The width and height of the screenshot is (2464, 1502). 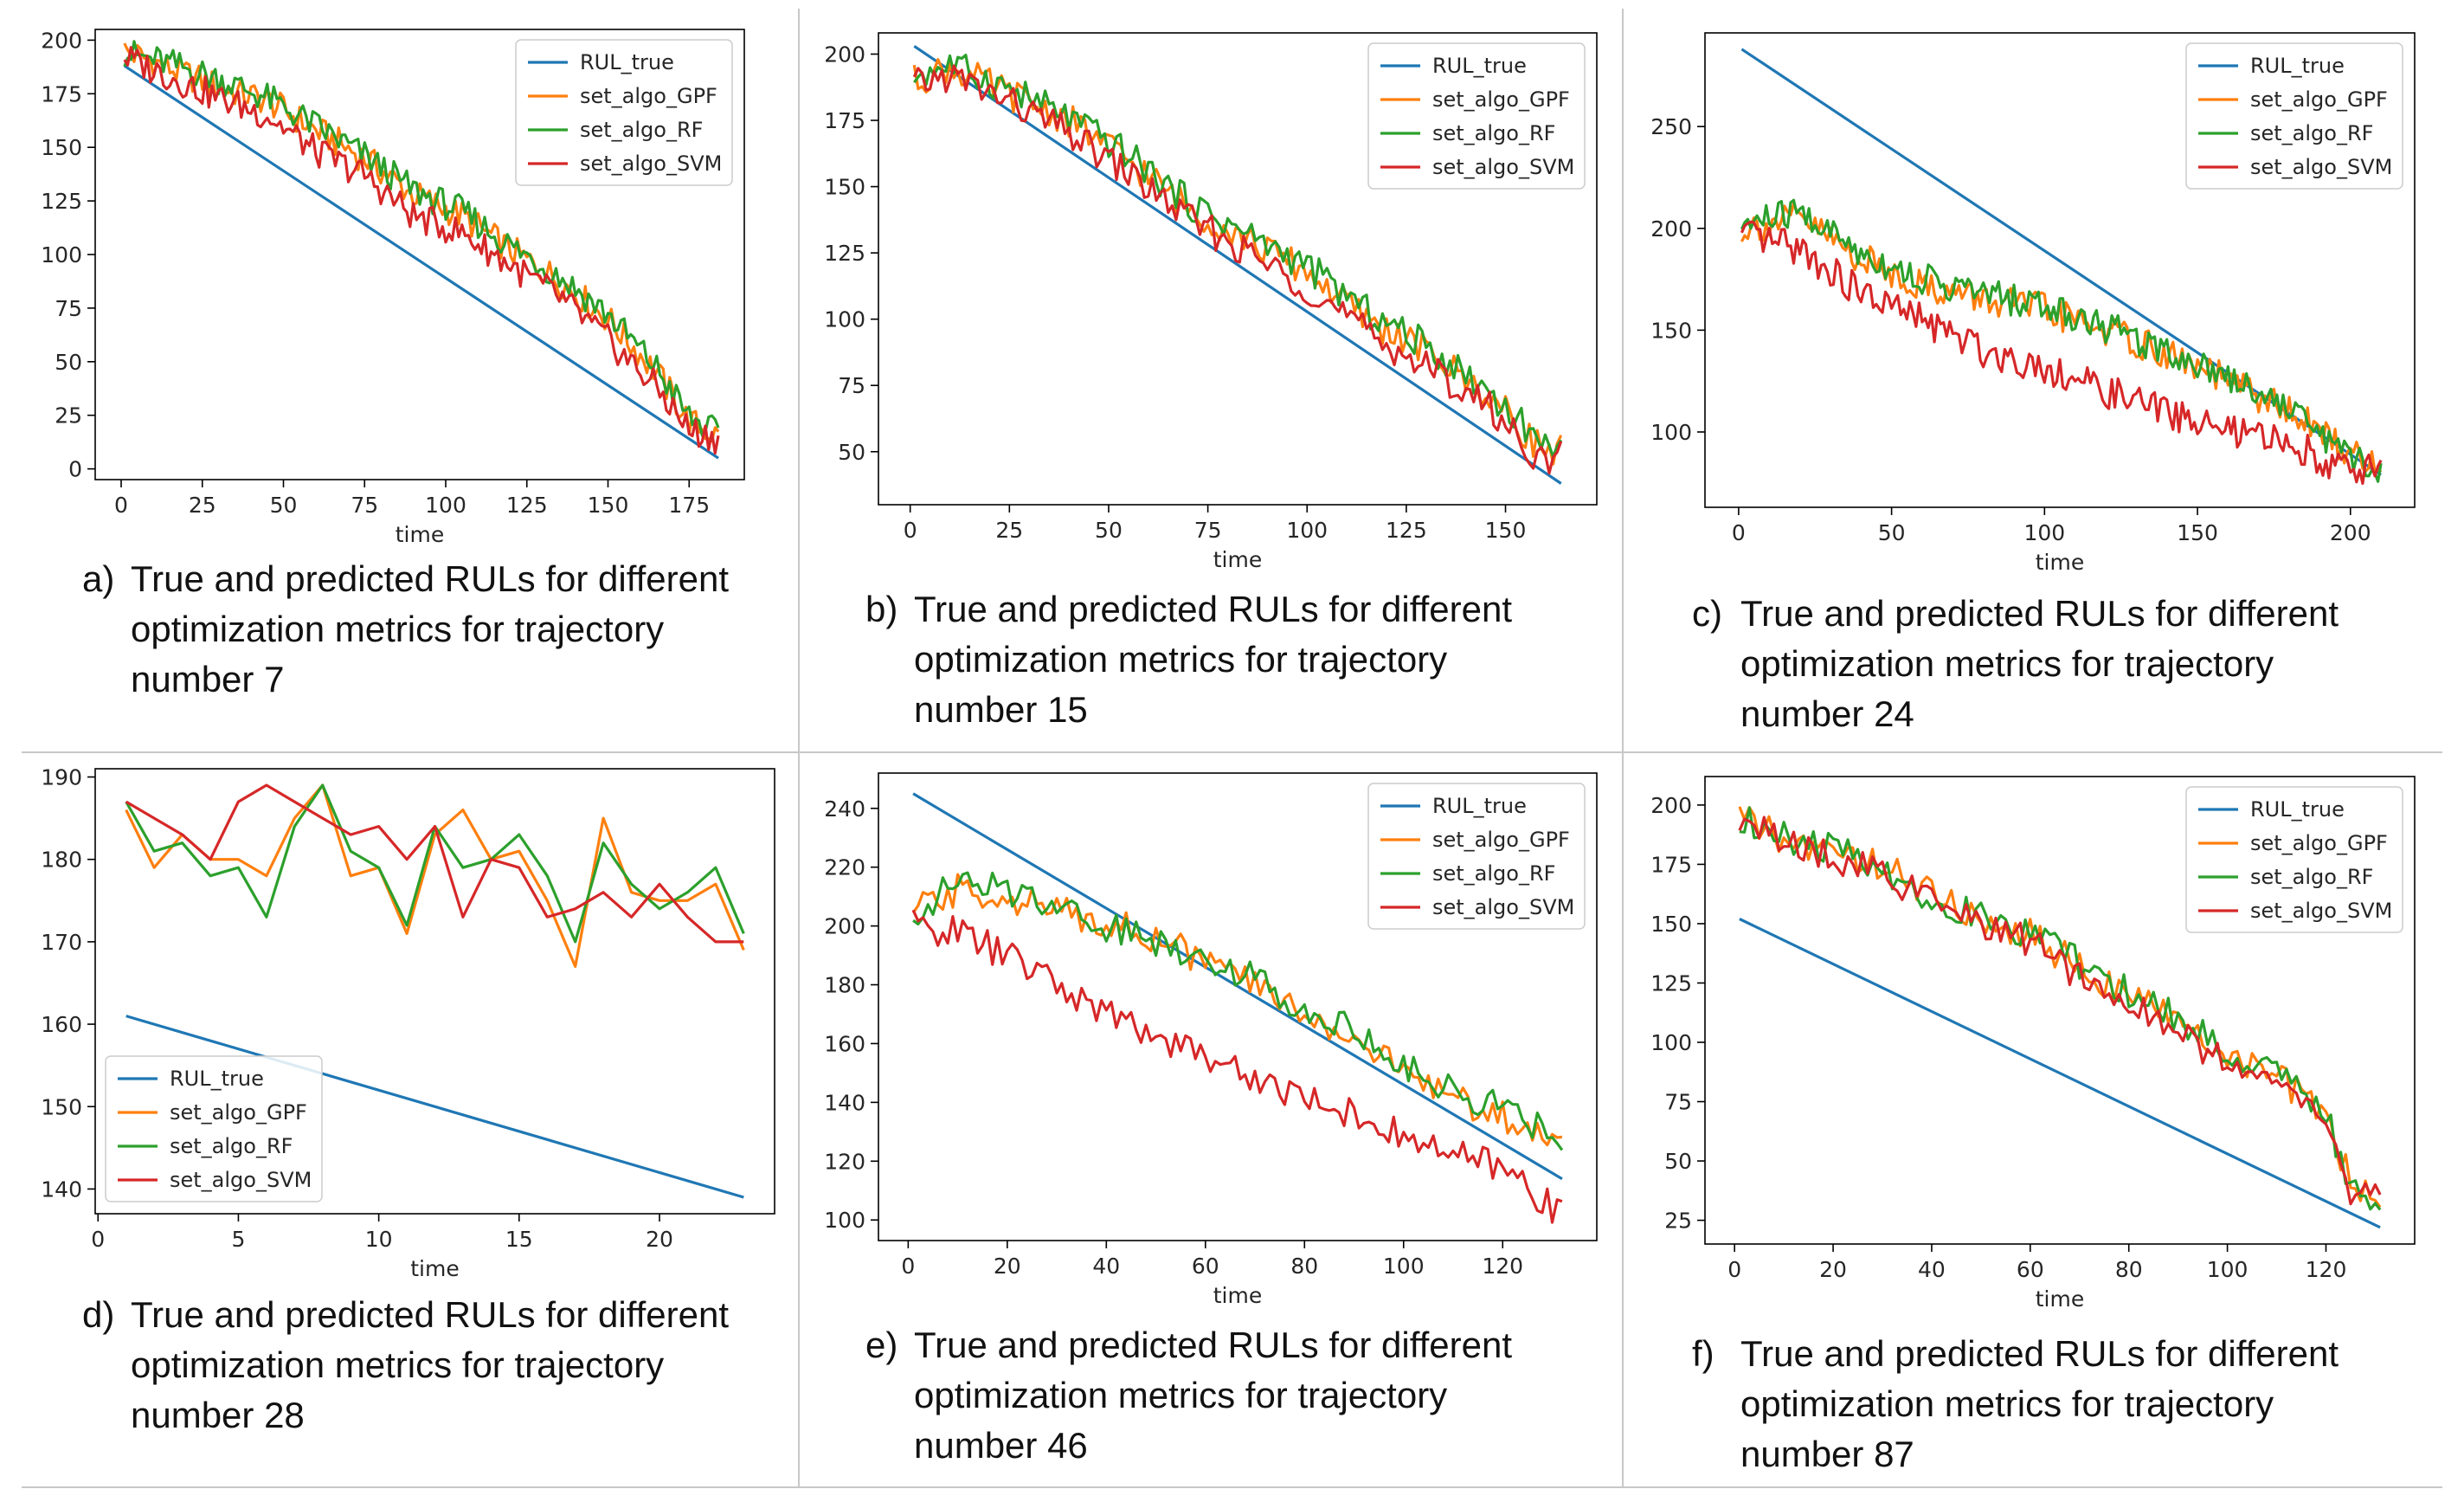 What do you see at coordinates (1671, 983) in the screenshot?
I see `y-tick-label: 125` at bounding box center [1671, 983].